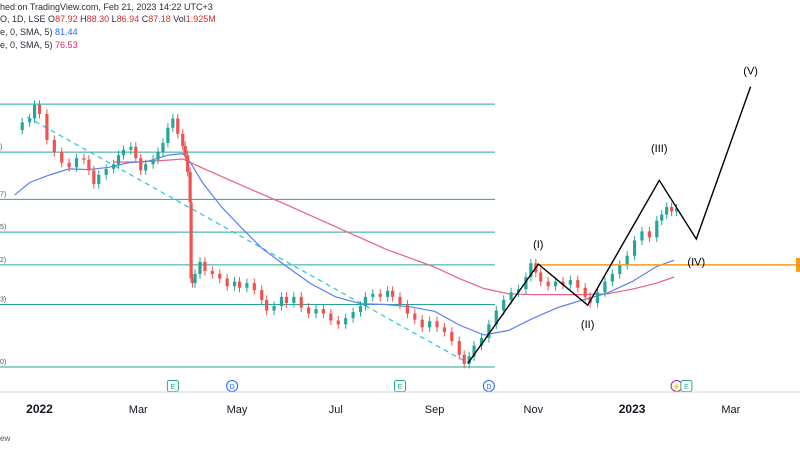  What do you see at coordinates (66, 19) in the screenshot?
I see `open-value: 87.92` at bounding box center [66, 19].